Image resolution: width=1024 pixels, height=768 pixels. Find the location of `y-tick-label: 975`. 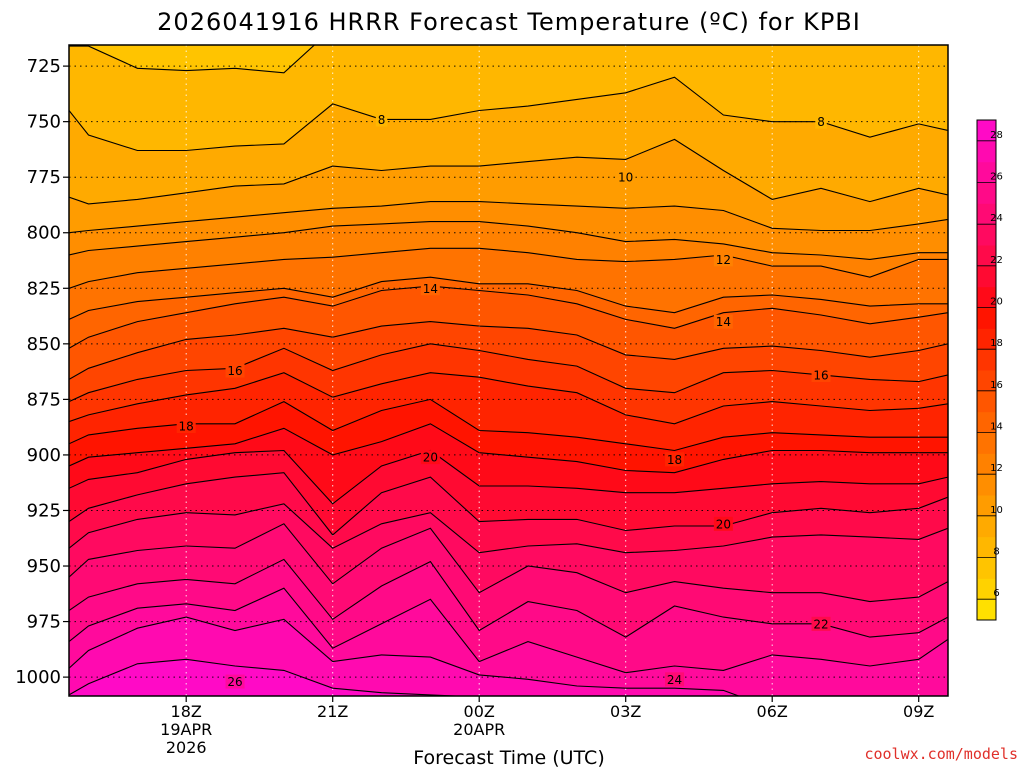

y-tick-label: 975 is located at coordinates (44, 622).